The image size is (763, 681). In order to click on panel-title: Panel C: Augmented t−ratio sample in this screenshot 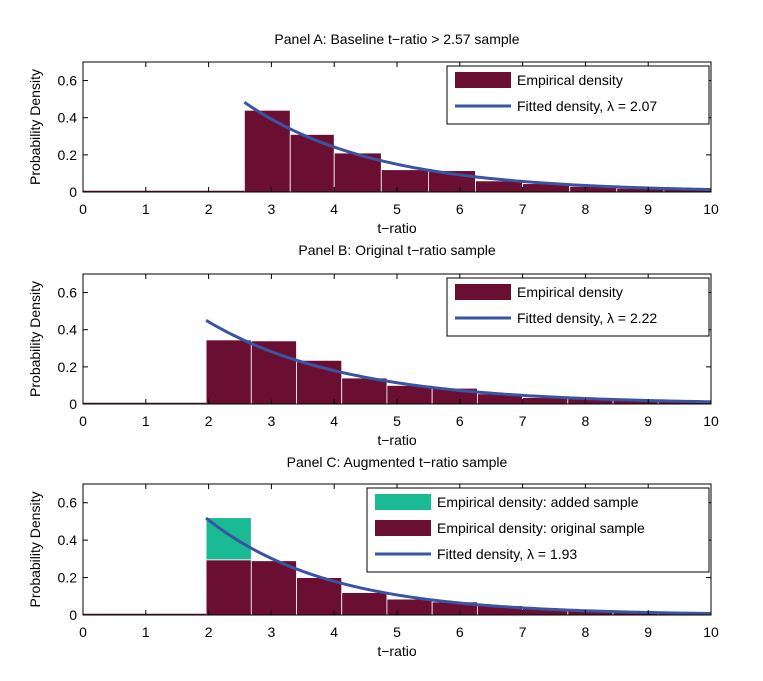, I will do `click(397, 462)`.